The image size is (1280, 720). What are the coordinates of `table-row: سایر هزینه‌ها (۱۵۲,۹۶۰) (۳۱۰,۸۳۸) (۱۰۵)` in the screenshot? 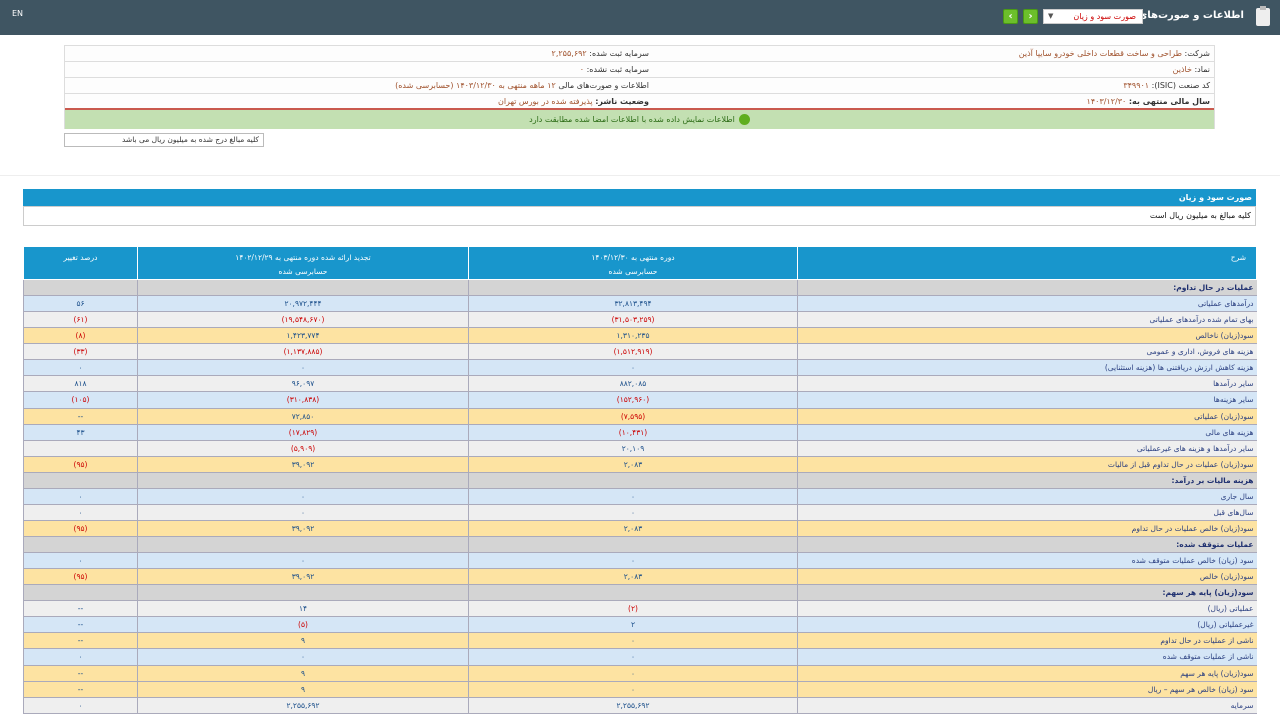 It's located at (640, 400).